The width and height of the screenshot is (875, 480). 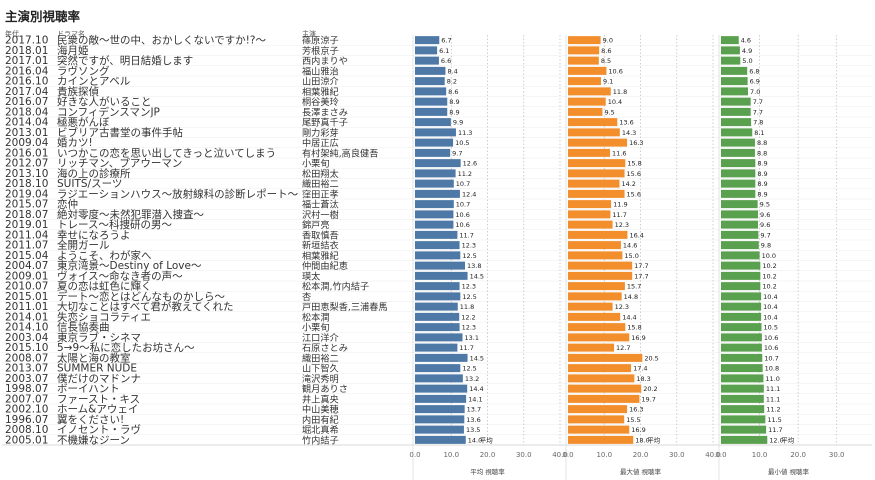 What do you see at coordinates (26, 225) in the screenshot?
I see `year-label: 2019.01` at bounding box center [26, 225].